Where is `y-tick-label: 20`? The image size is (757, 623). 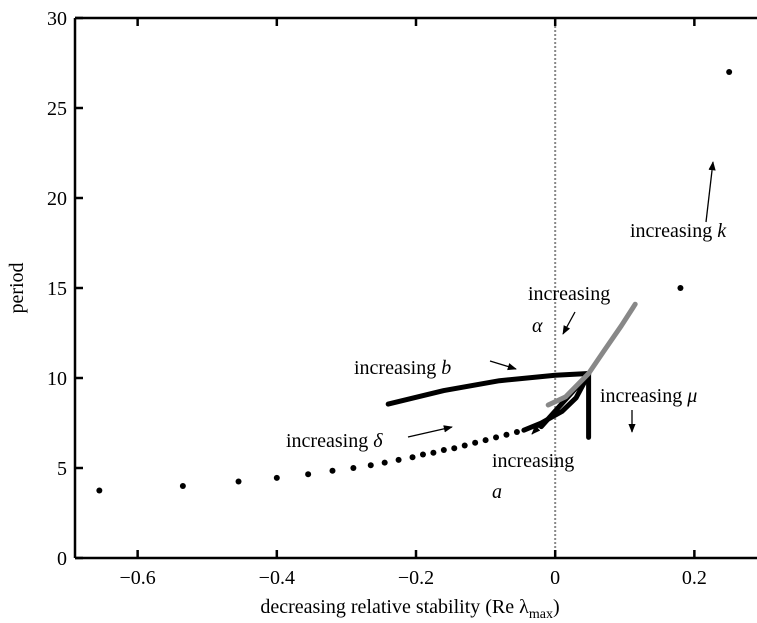
y-tick-label: 20 is located at coordinates (57, 199).